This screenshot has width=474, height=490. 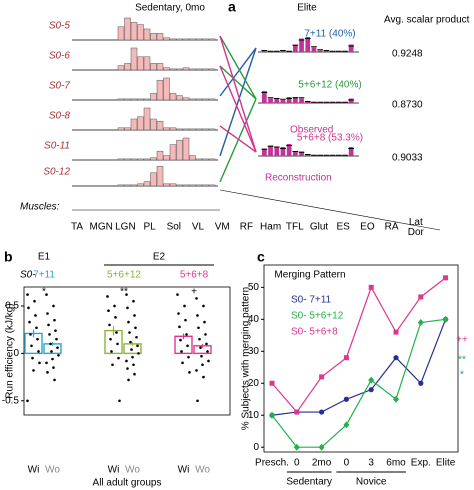 I want to click on muscle-label: MGN, so click(x=101, y=227).